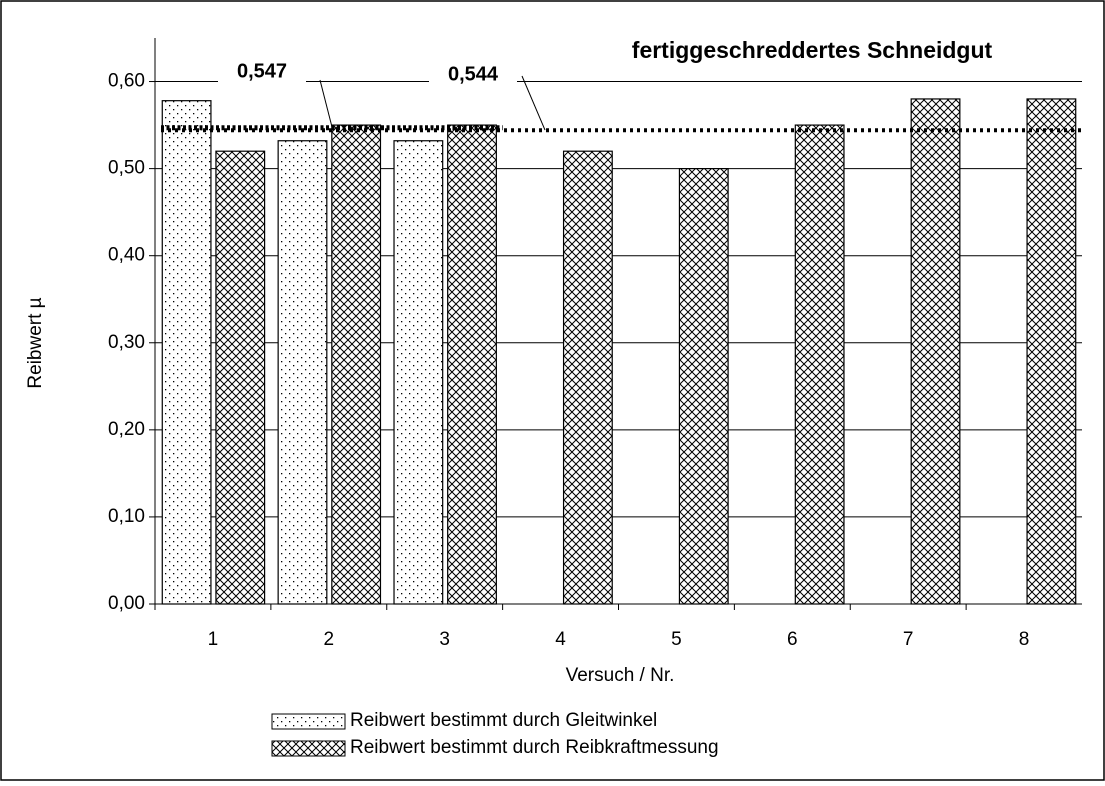  What do you see at coordinates (812, 50) in the screenshot?
I see `chart-title: fertiggeschreddertes Schneidgut` at bounding box center [812, 50].